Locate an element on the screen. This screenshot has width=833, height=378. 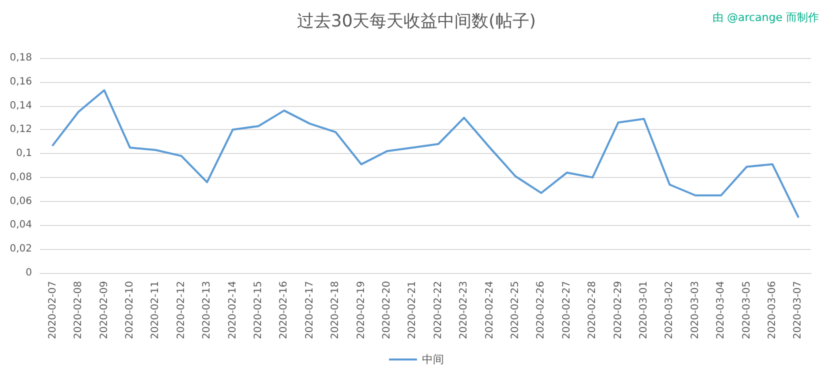
x-tick-label: 2020-02-15 is located at coordinates (258, 310).